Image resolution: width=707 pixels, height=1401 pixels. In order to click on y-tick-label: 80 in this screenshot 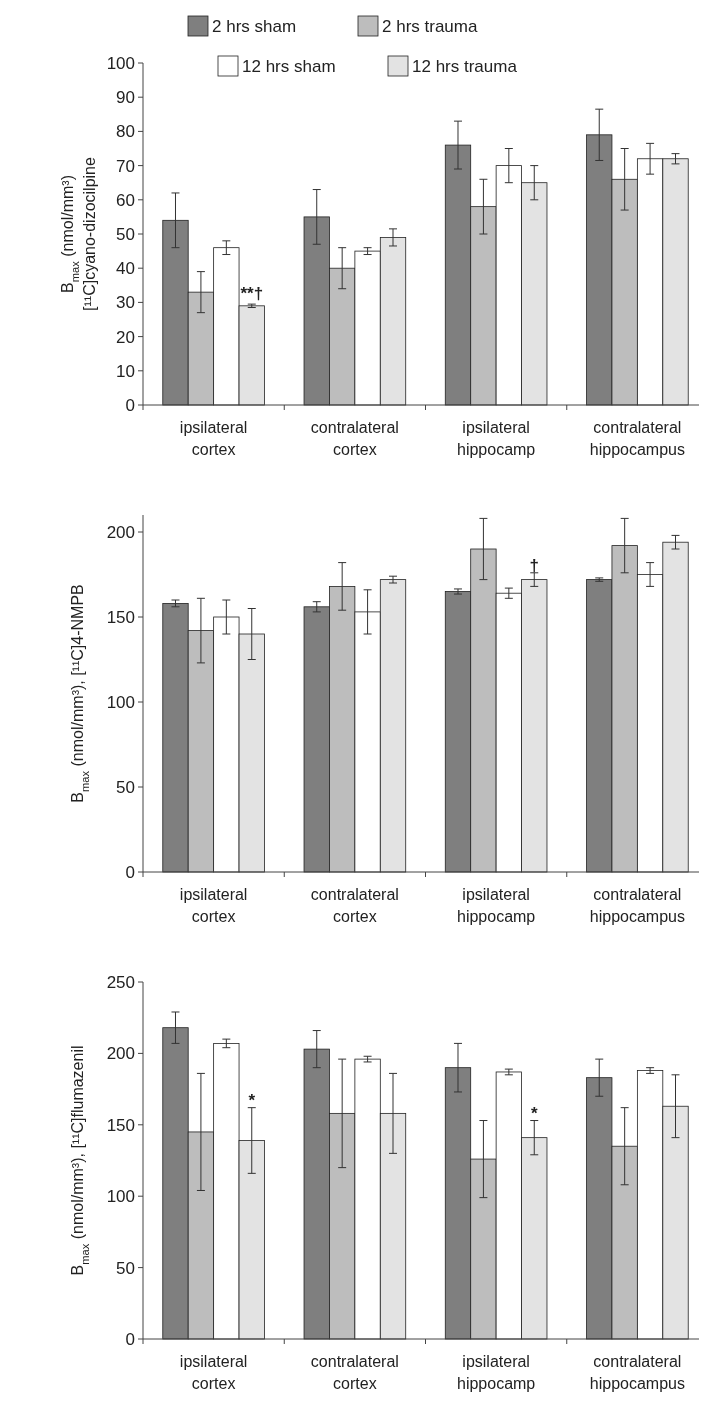, I will do `click(125, 132)`.